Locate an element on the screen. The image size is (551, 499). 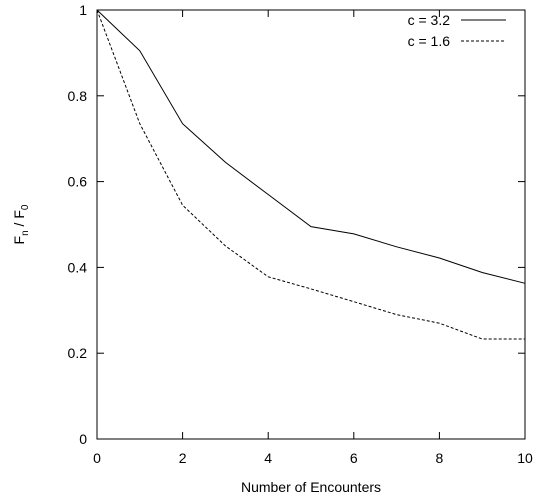
y-tick-label: 0.6 is located at coordinates (78, 182).